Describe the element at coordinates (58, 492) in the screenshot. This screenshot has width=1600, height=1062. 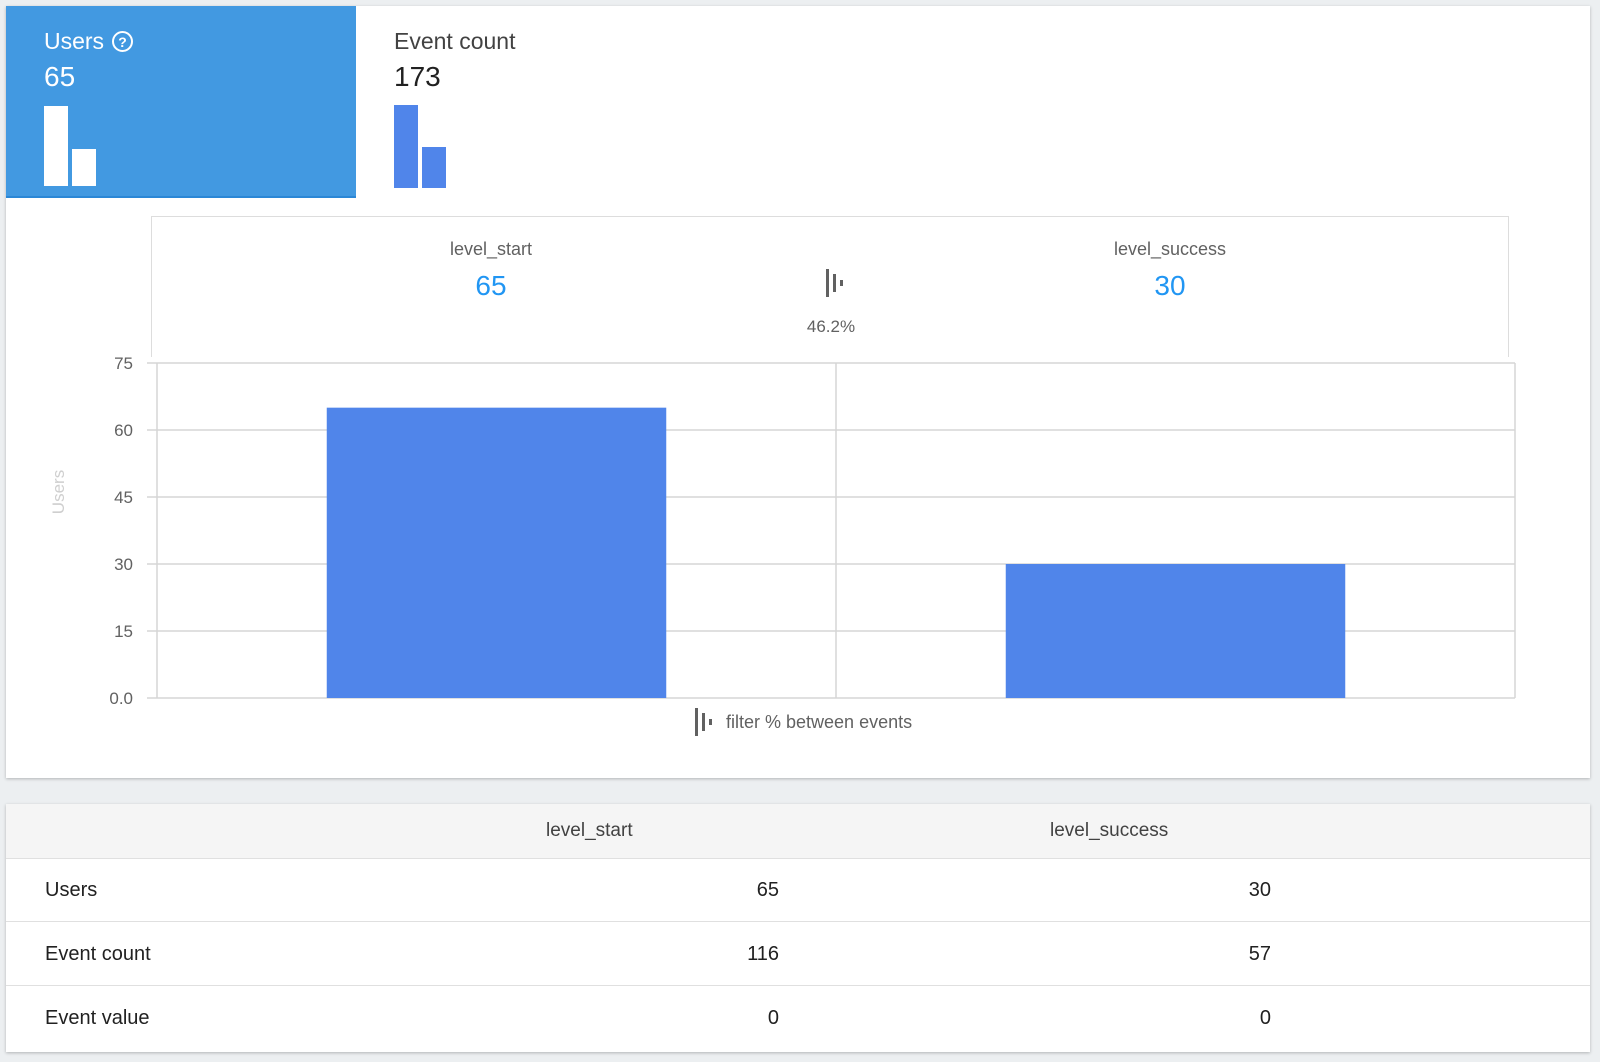
I see `y-axis-label: Users` at that location.